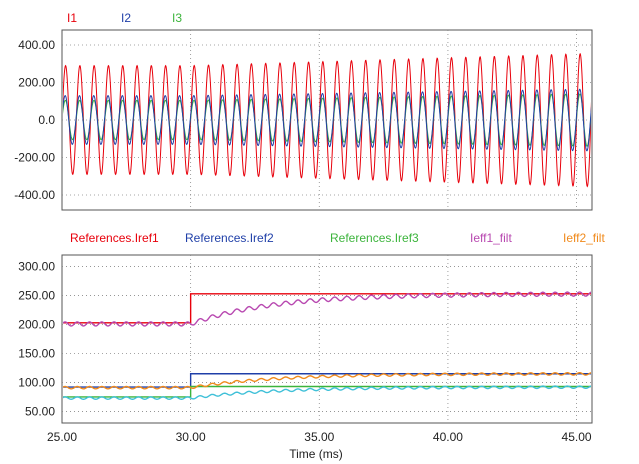 The image size is (639, 464). I want to click on legend-entry: Ieff1_filt, so click(491, 238).